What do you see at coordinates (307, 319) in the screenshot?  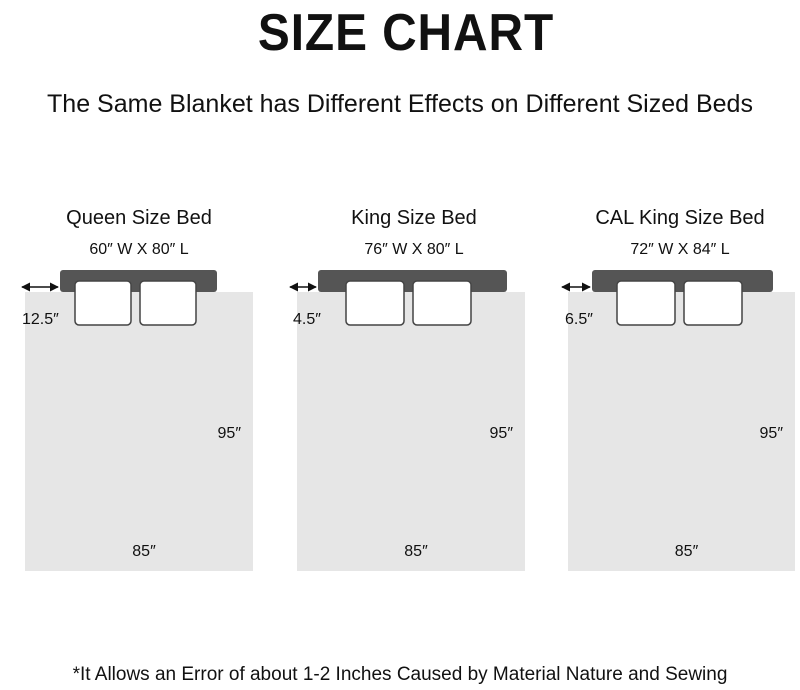 I see `overhang-label: 4.5″` at bounding box center [307, 319].